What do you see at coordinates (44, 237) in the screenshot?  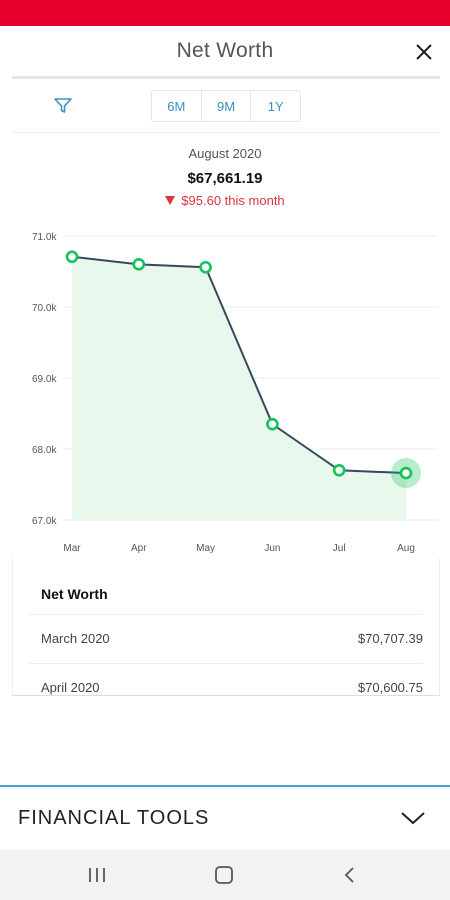 I see `y-tick-label: 71.0k` at bounding box center [44, 237].